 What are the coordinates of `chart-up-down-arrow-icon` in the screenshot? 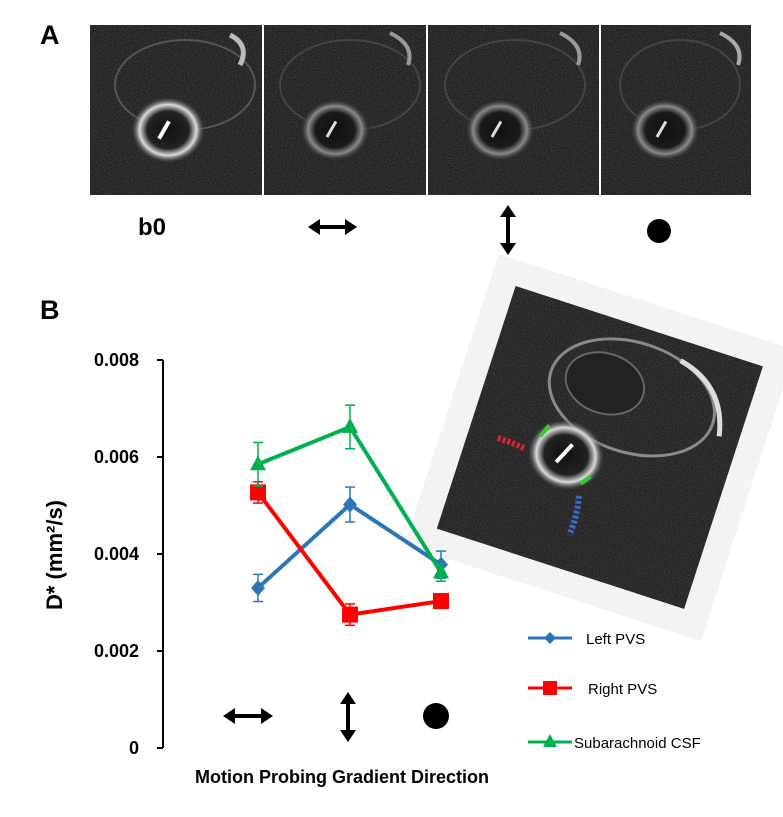 It's located at (348, 717).